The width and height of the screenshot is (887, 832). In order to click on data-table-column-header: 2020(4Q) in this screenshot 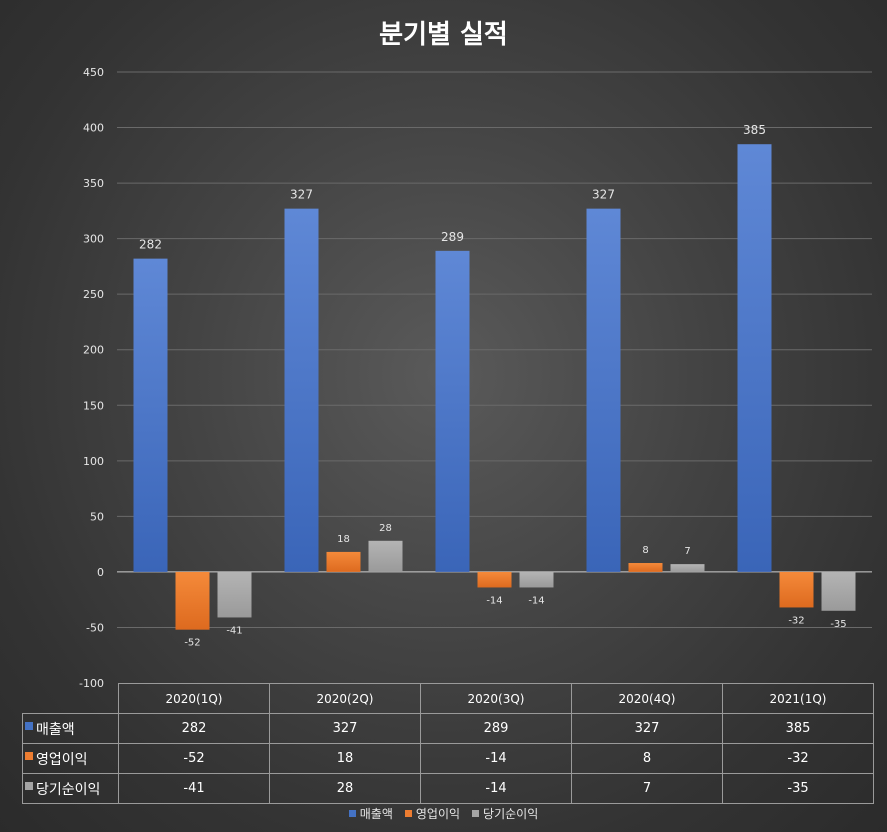, I will do `click(647, 698)`.